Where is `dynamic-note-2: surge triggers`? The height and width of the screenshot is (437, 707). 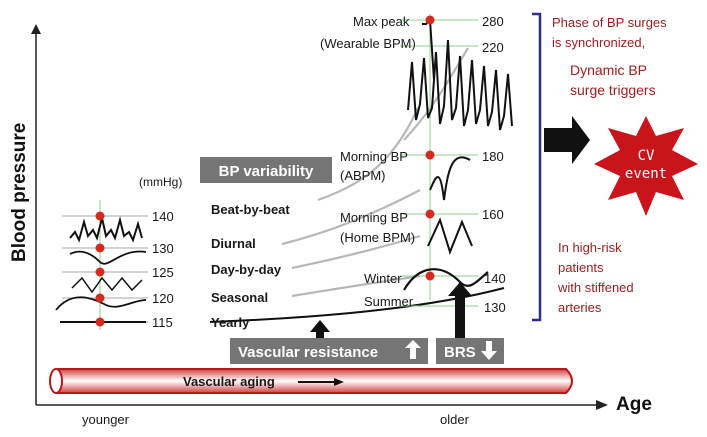 dynamic-note-2: surge triggers is located at coordinates (613, 90).